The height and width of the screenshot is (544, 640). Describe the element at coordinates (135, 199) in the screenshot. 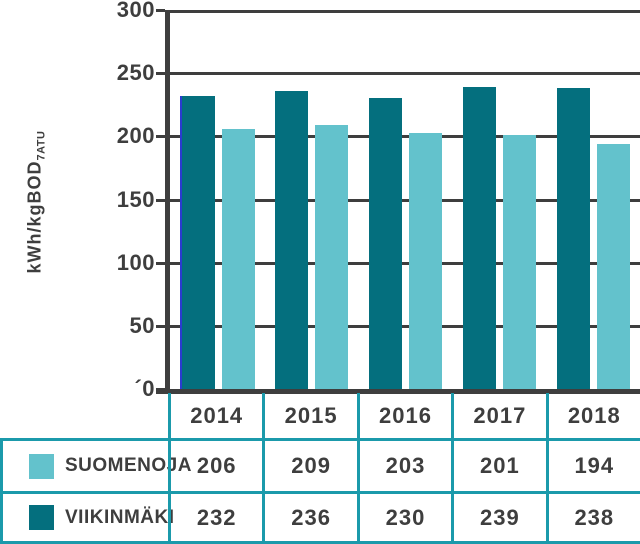

I see `y-tick-label-150: 150` at that location.